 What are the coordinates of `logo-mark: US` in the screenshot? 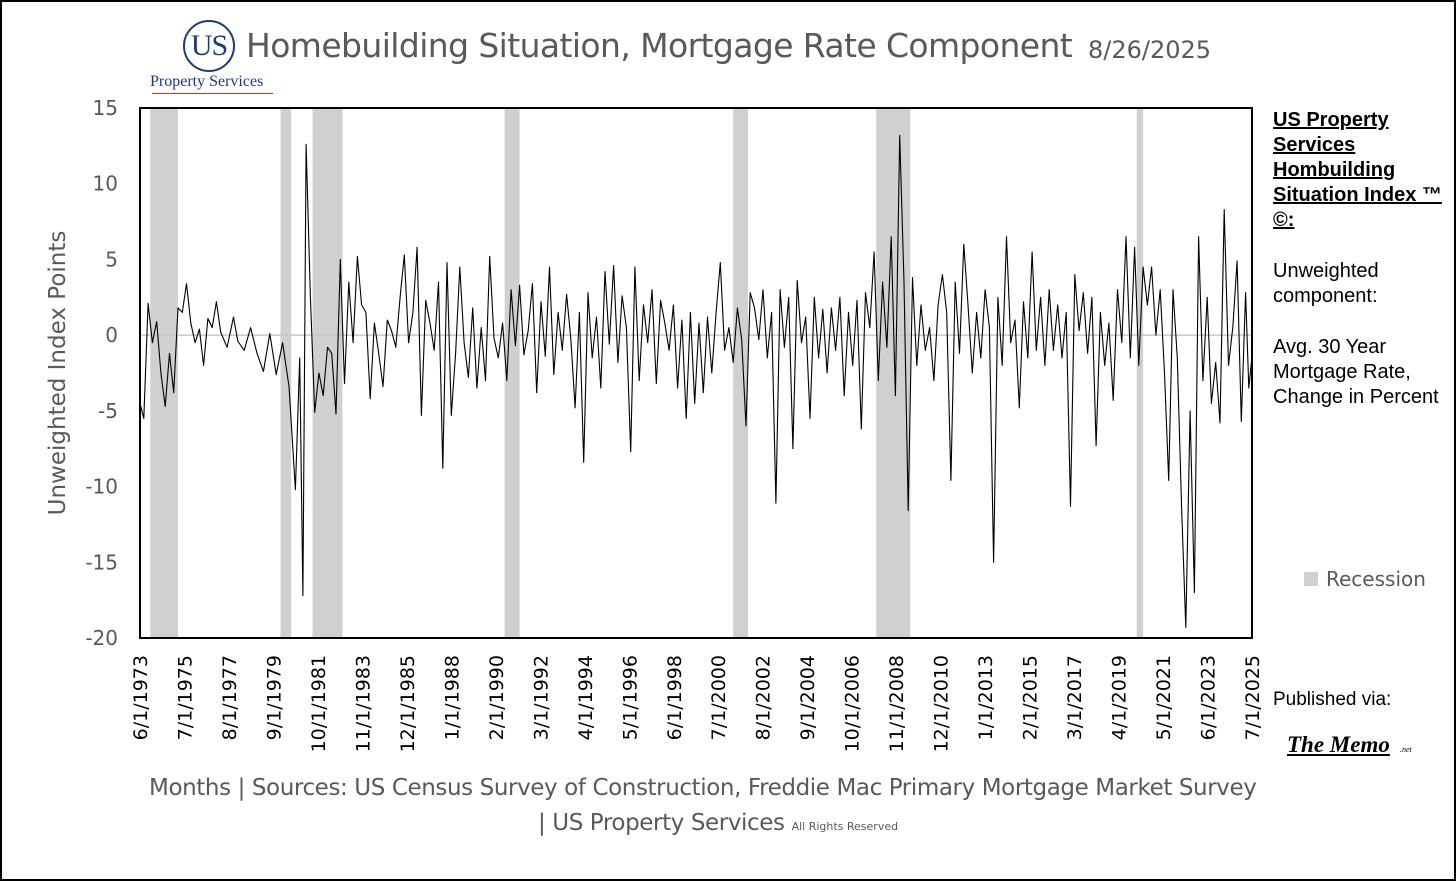 It's located at (209, 45).